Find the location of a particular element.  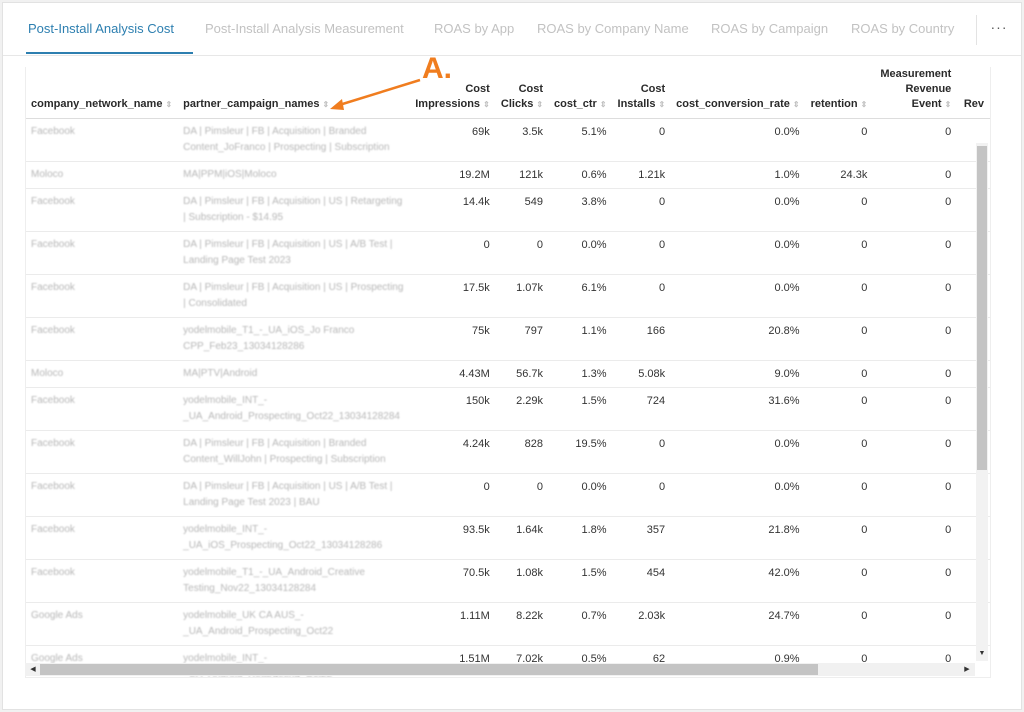

column-header-measurement-revenue-event: Measurement Revenue Event ⇕ is located at coordinates (915, 93).